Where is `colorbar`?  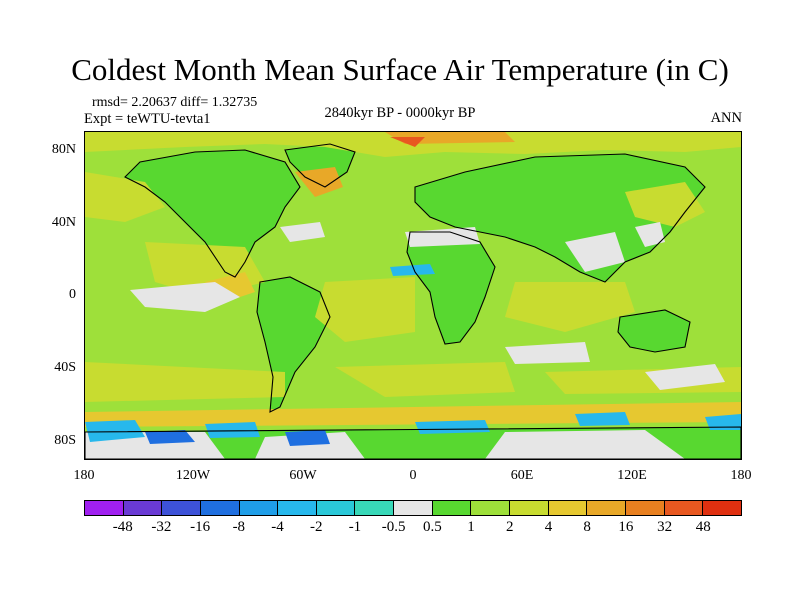
colorbar is located at coordinates (413, 508).